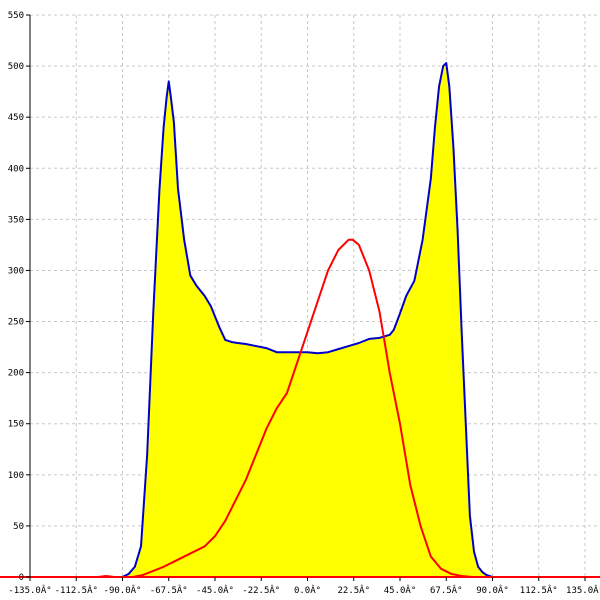 The image size is (600, 600). Describe the element at coordinates (16, 220) in the screenshot. I see `y-tick-label: 350` at that location.